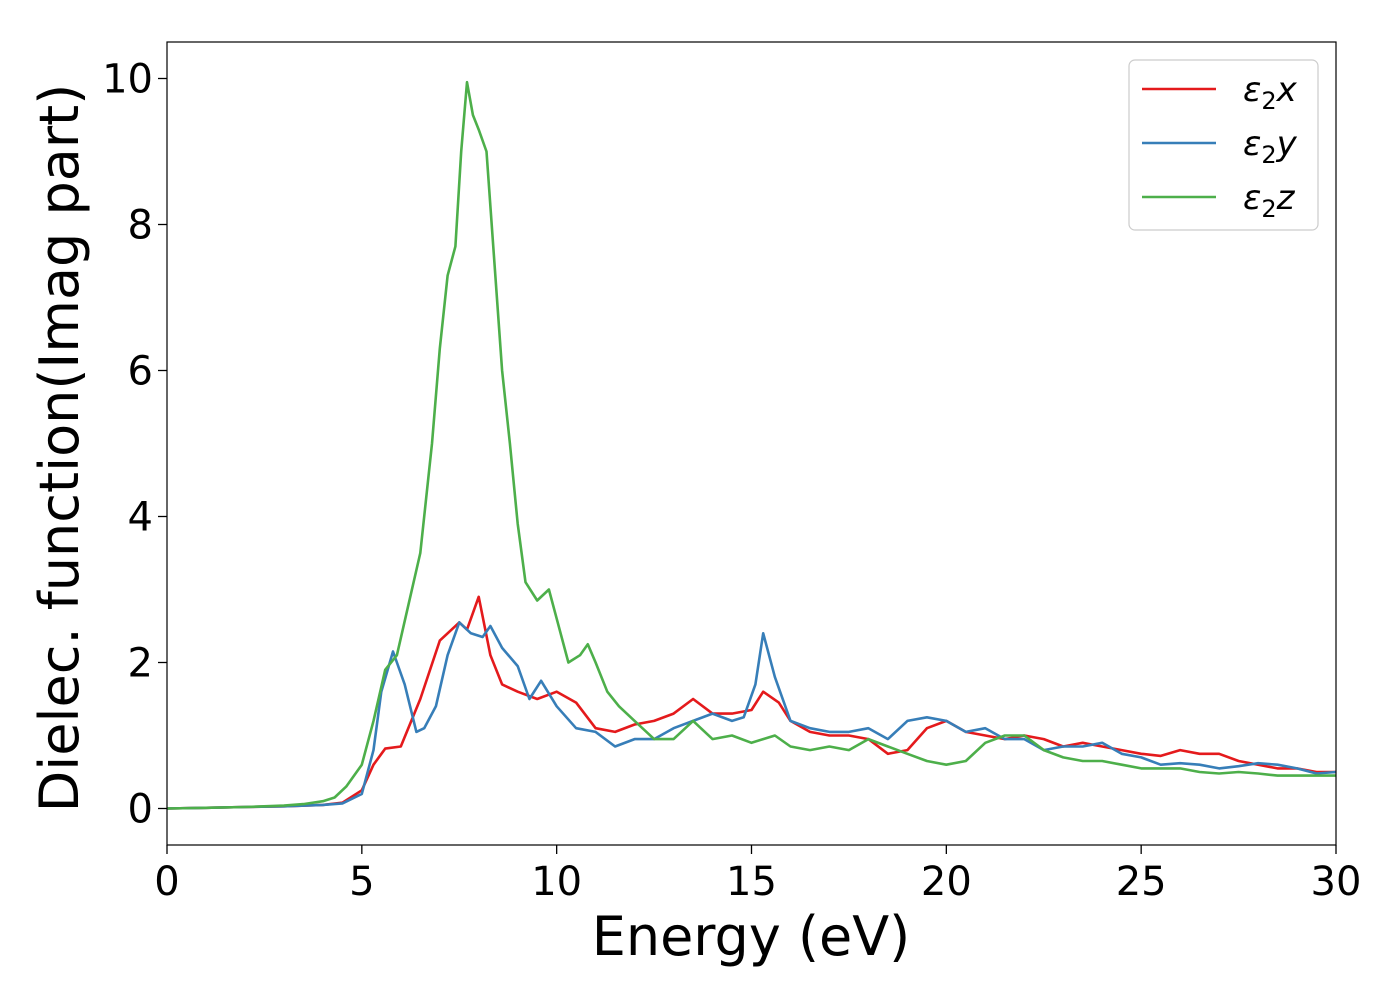 This screenshot has height=1000, width=1400. What do you see at coordinates (1286, 198) in the screenshot?
I see `legend-suffix: z` at bounding box center [1286, 198].